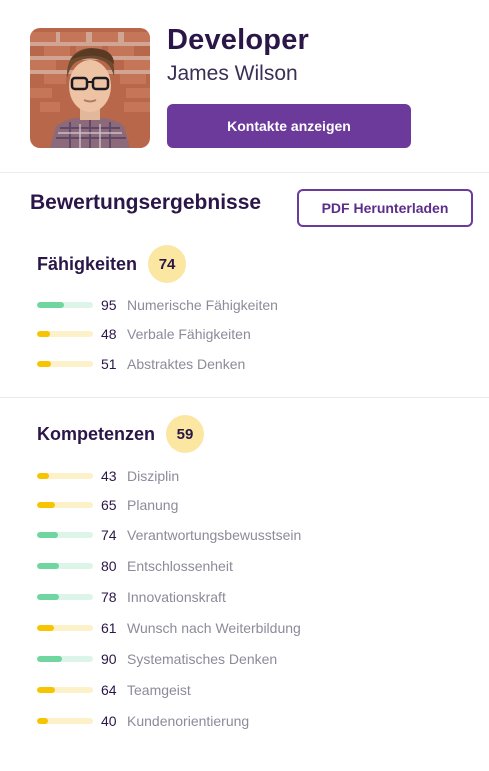  I want to click on score-label: Entschlossenheit, so click(180, 566).